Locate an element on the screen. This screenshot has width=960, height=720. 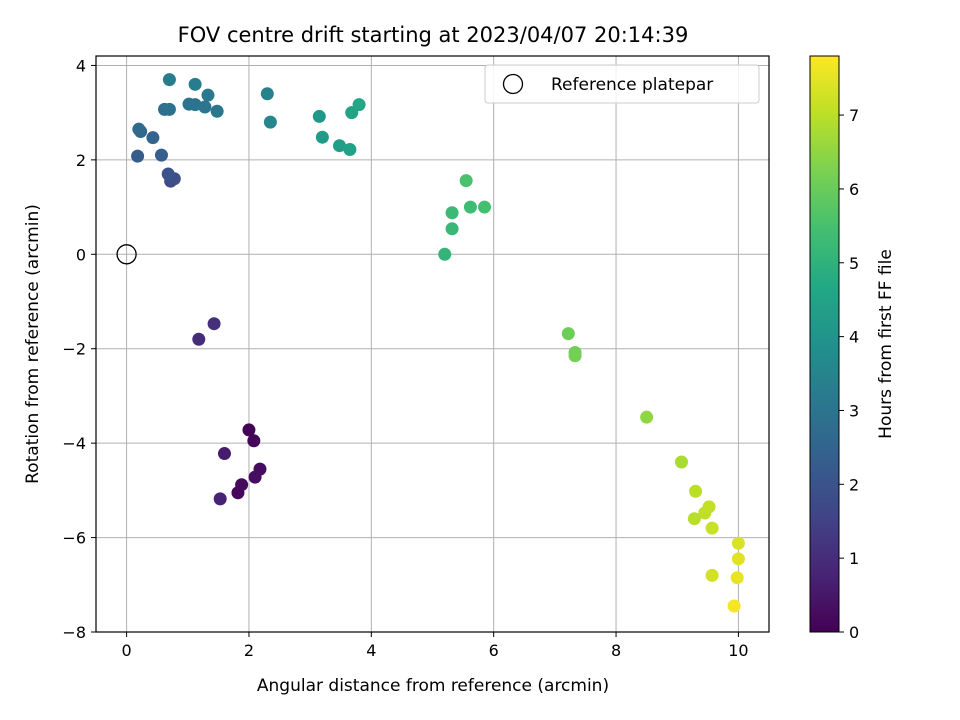
x-axis-ticks: 0 2 4 6 8 10 is located at coordinates (435, 646).